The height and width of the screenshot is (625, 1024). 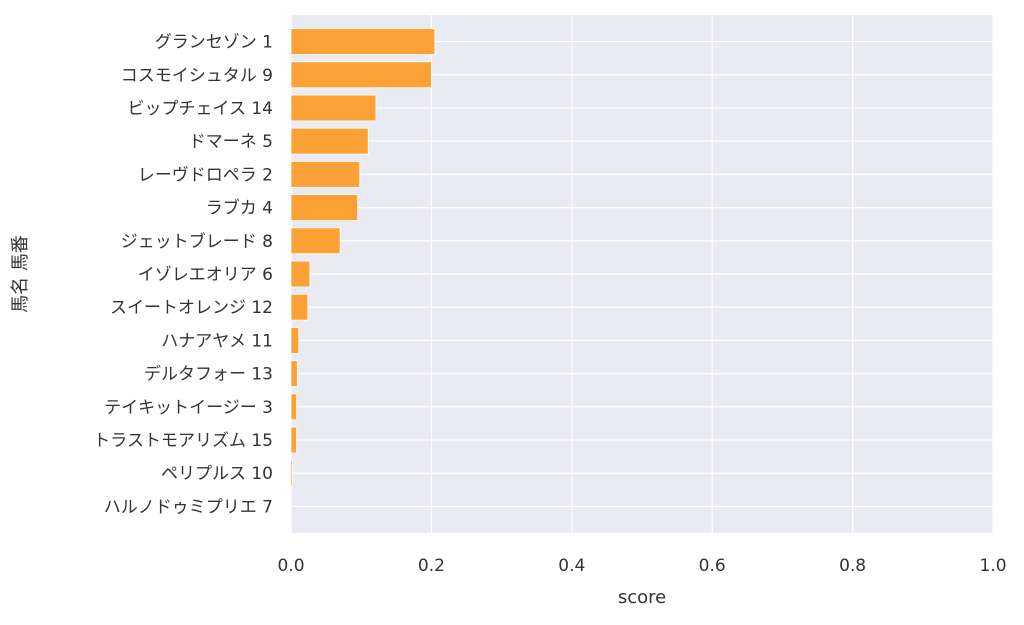 I want to click on category-label: ドマーネ 5, so click(x=231, y=142).